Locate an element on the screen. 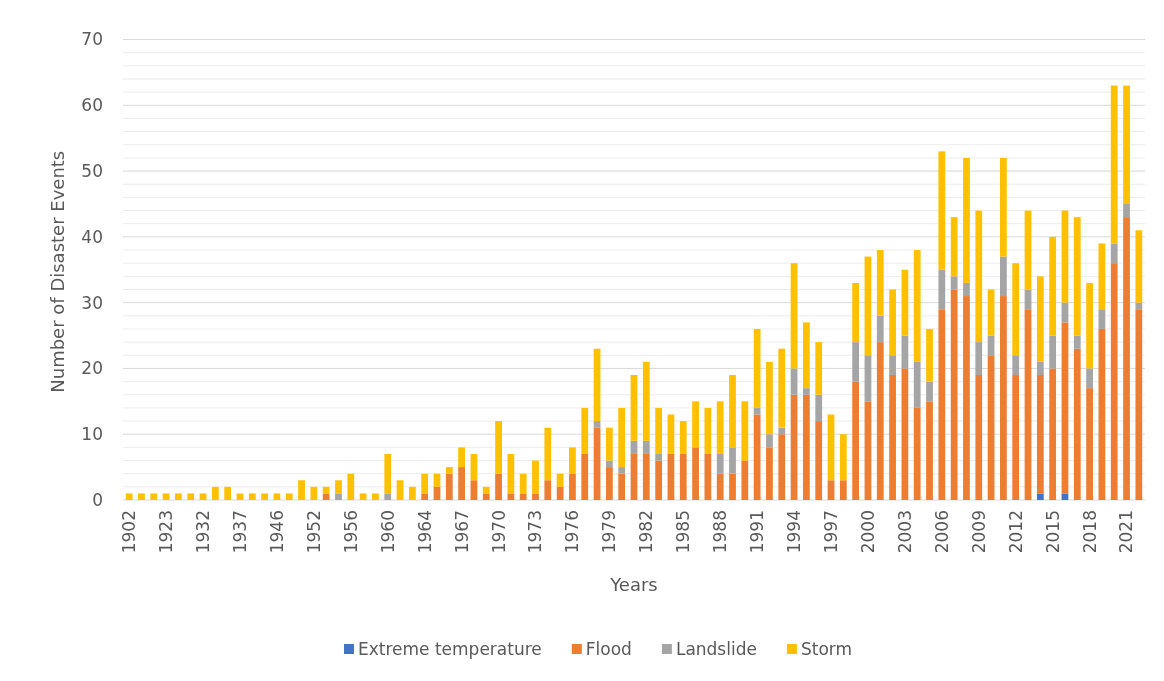 The height and width of the screenshot is (681, 1164). x-axis-title: Years is located at coordinates (633, 585).